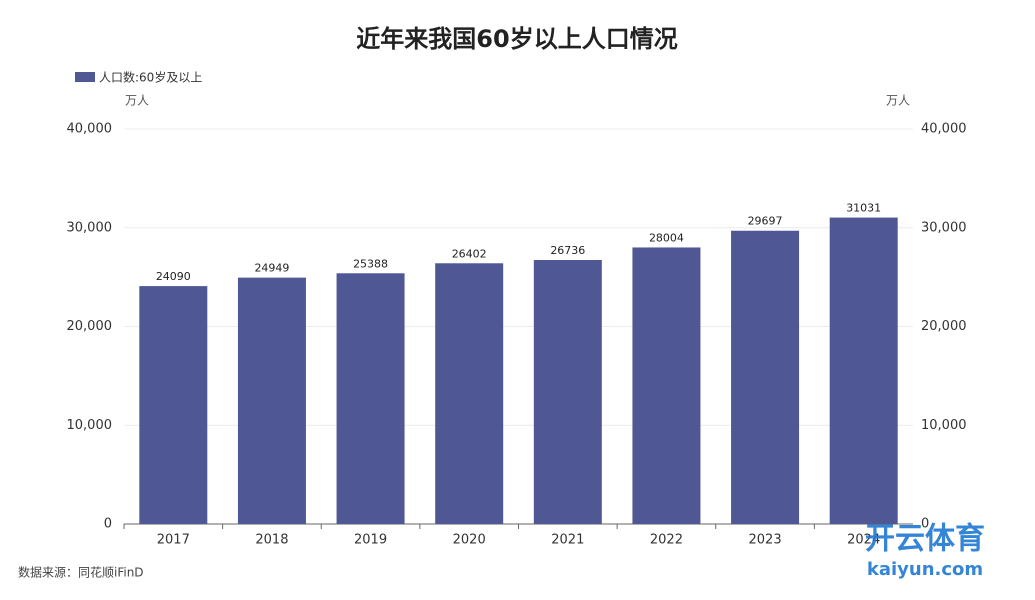  What do you see at coordinates (666, 540) in the screenshot?
I see `x-tick-label: 2022` at bounding box center [666, 540].